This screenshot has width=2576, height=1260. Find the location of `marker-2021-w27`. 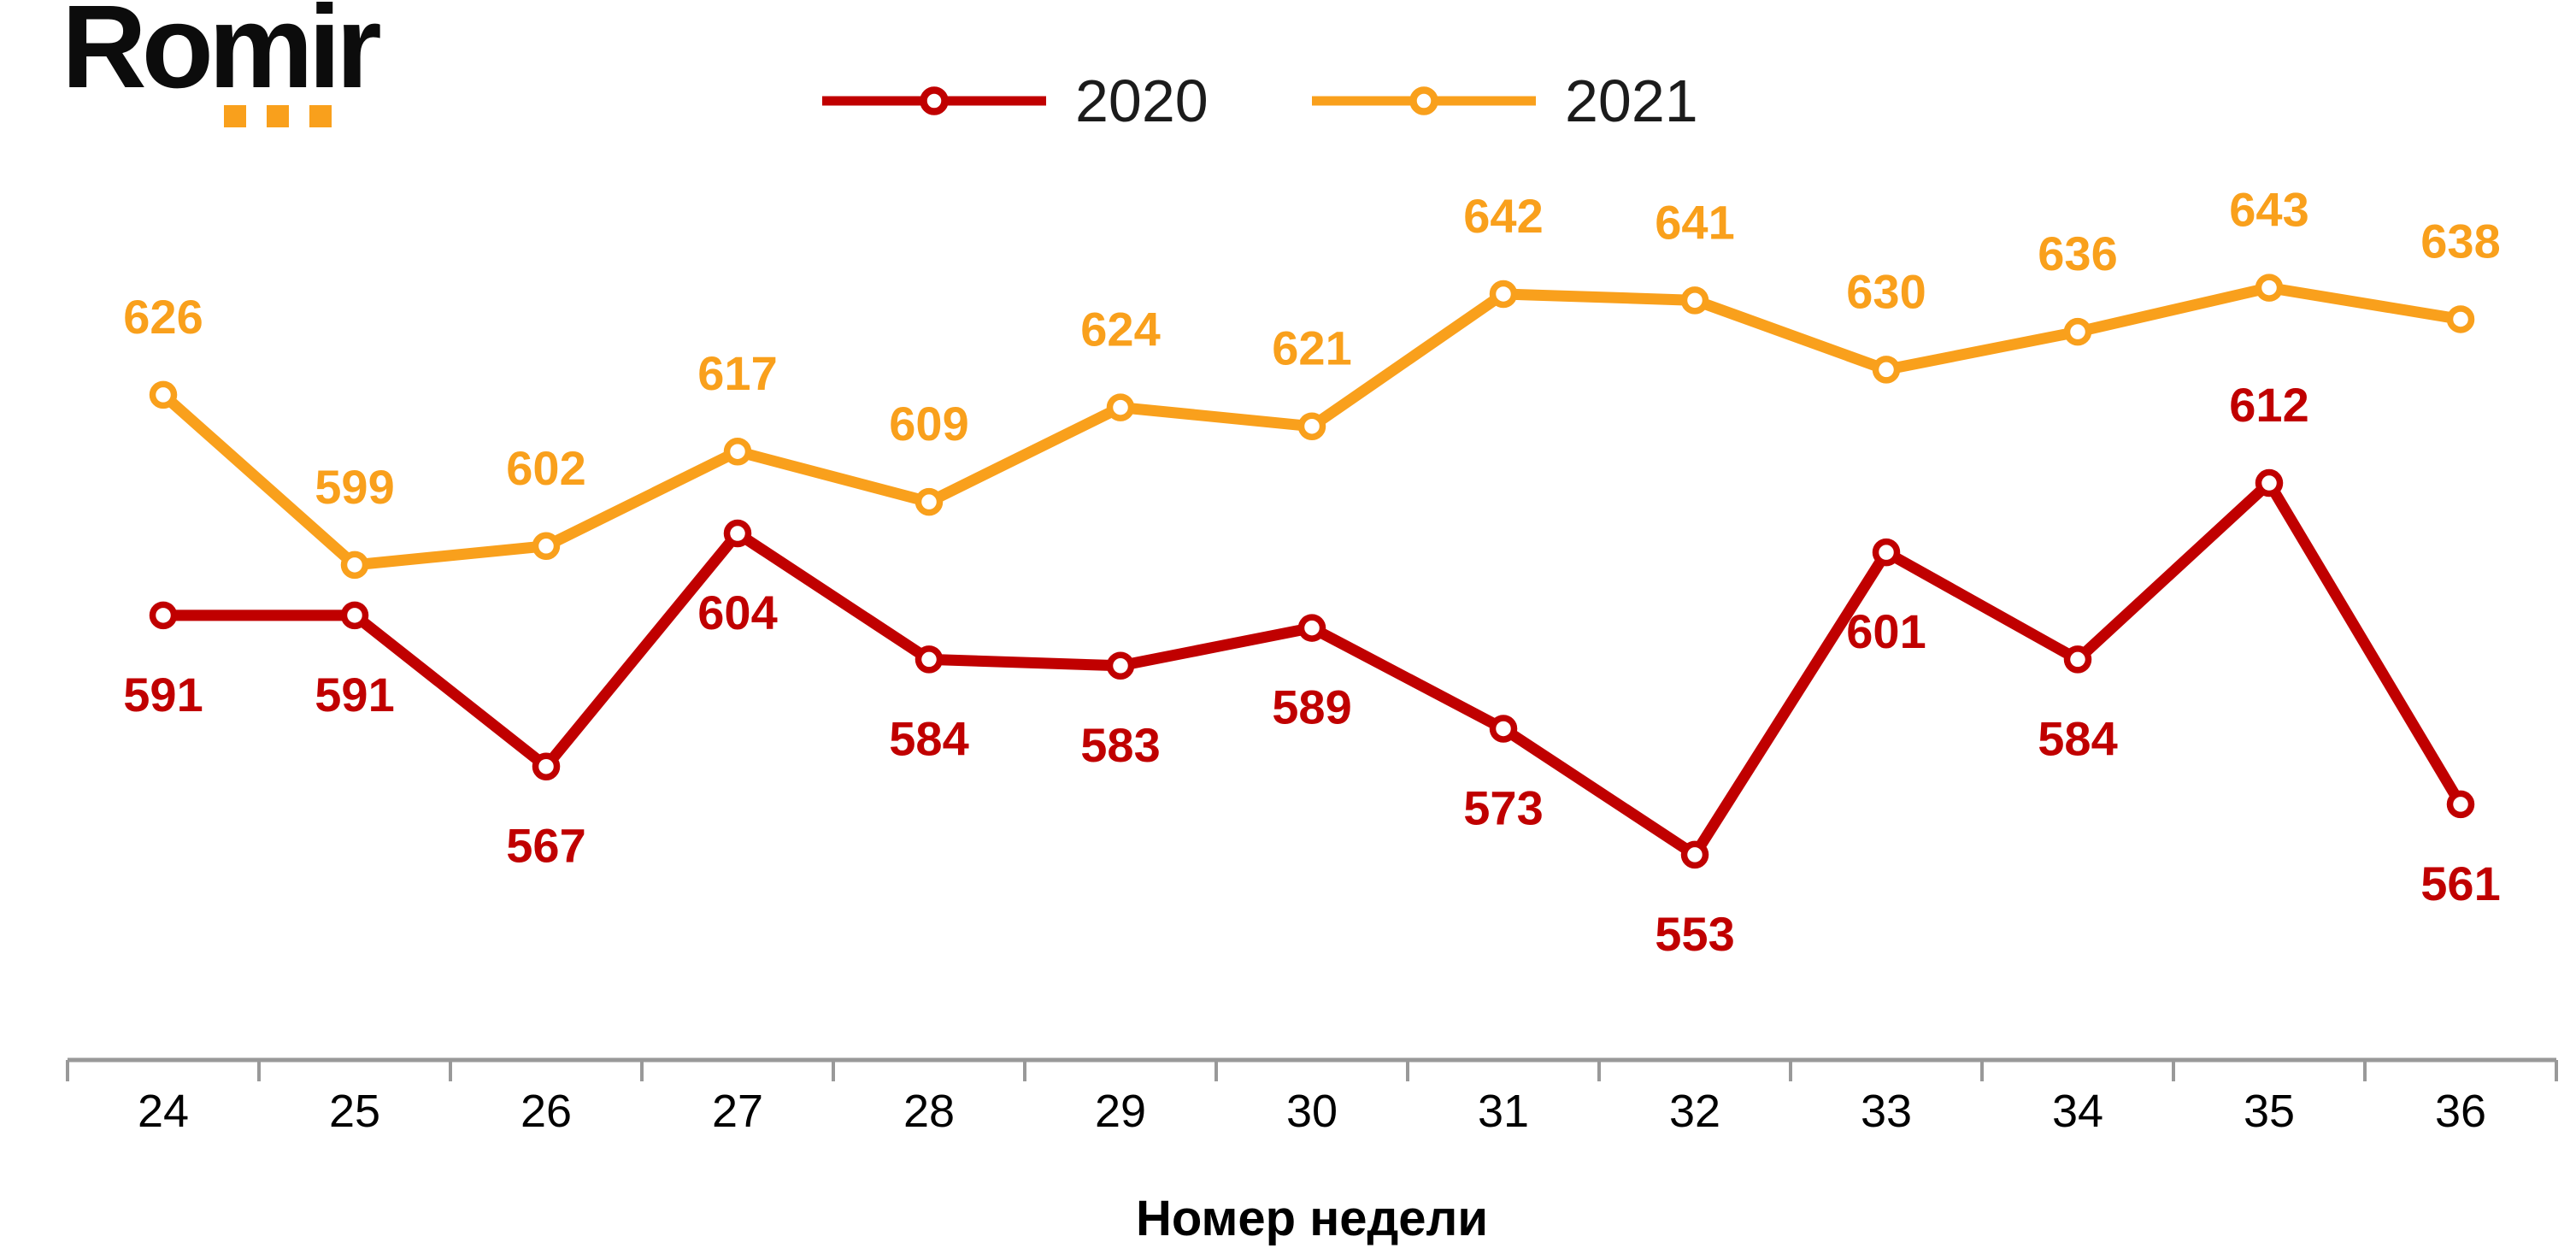

marker-2021-w27 is located at coordinates (737, 452).